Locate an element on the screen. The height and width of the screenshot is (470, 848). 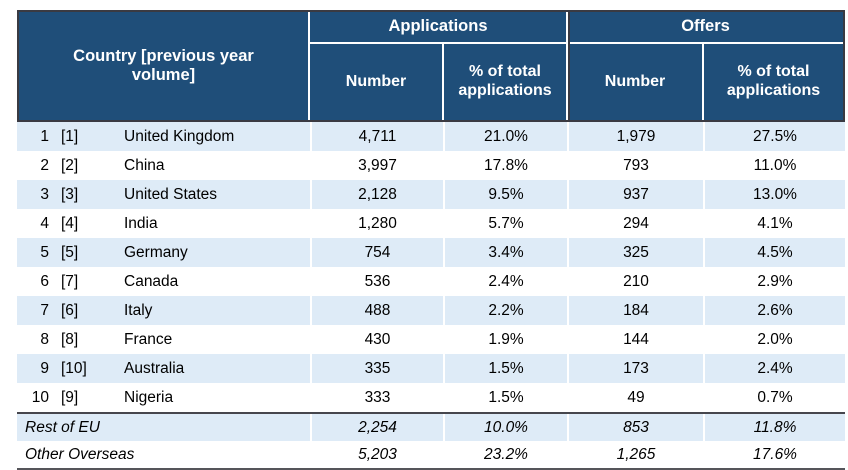
applications-number-cell: 5,203 is located at coordinates (376, 454).